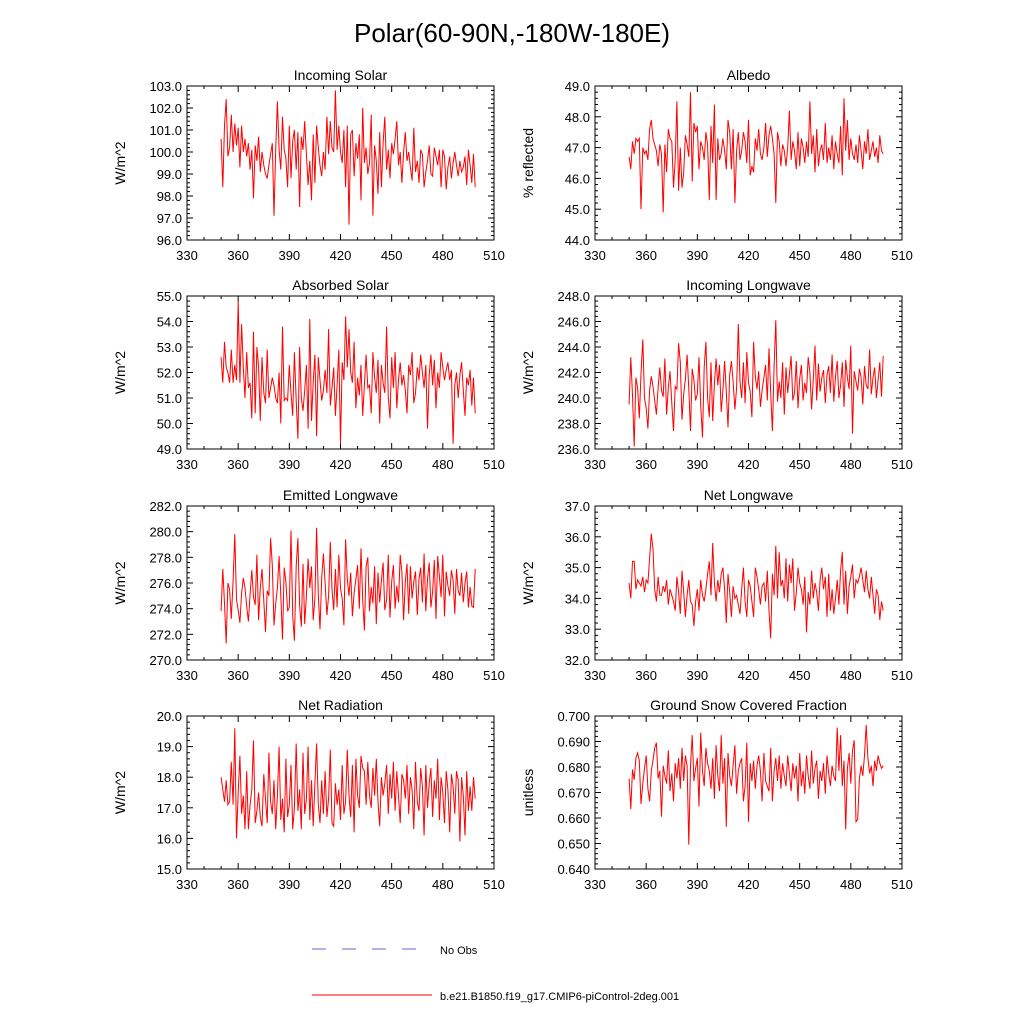 The height and width of the screenshot is (1024, 1024). I want to click on y-tick-label: 0.660, so click(573, 818).